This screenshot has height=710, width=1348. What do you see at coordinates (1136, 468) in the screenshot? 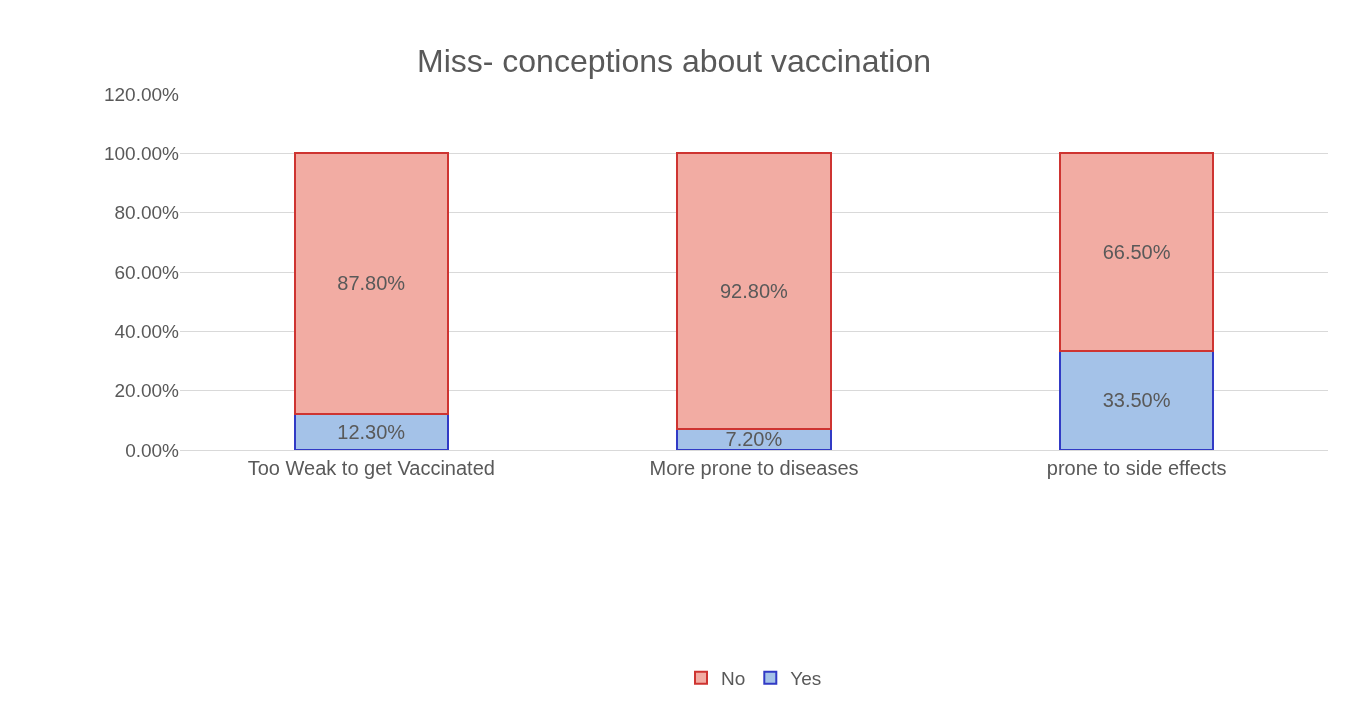
I see `x-tick-label: prone to side effects` at bounding box center [1136, 468].